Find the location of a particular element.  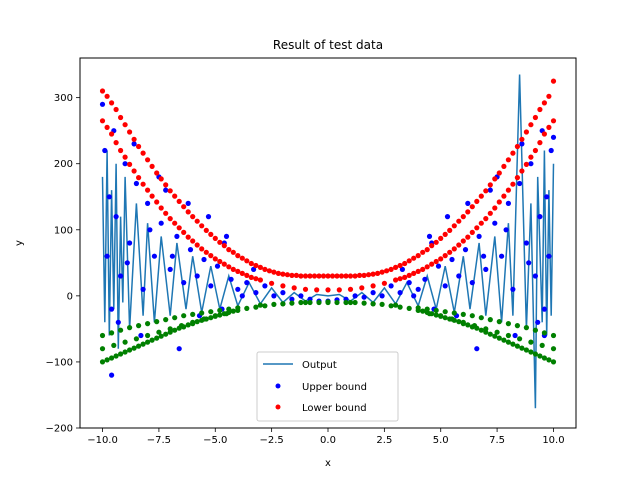

x-tick-label: 10.0 is located at coordinates (553, 440).